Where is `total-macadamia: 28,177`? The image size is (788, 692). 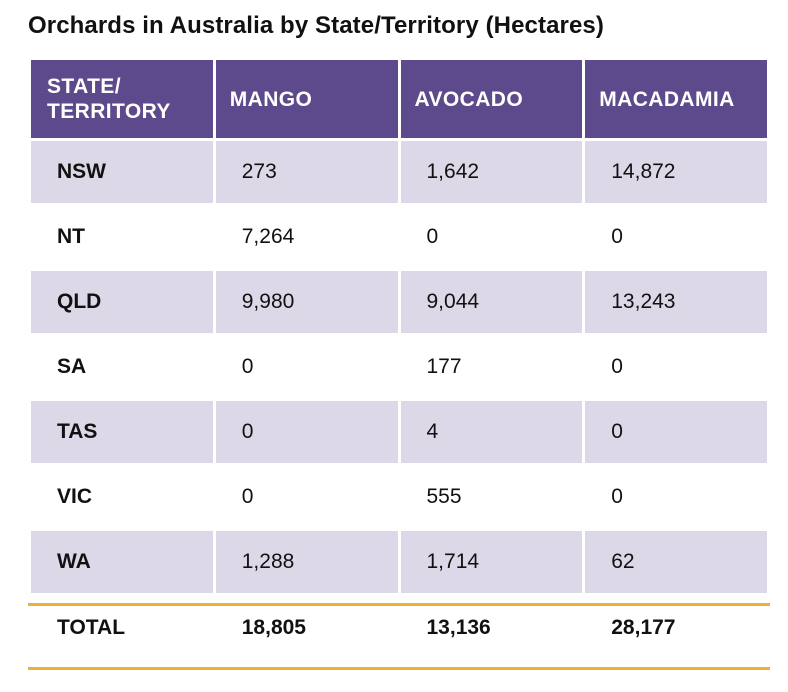
total-macadamia: 28,177 is located at coordinates (676, 628).